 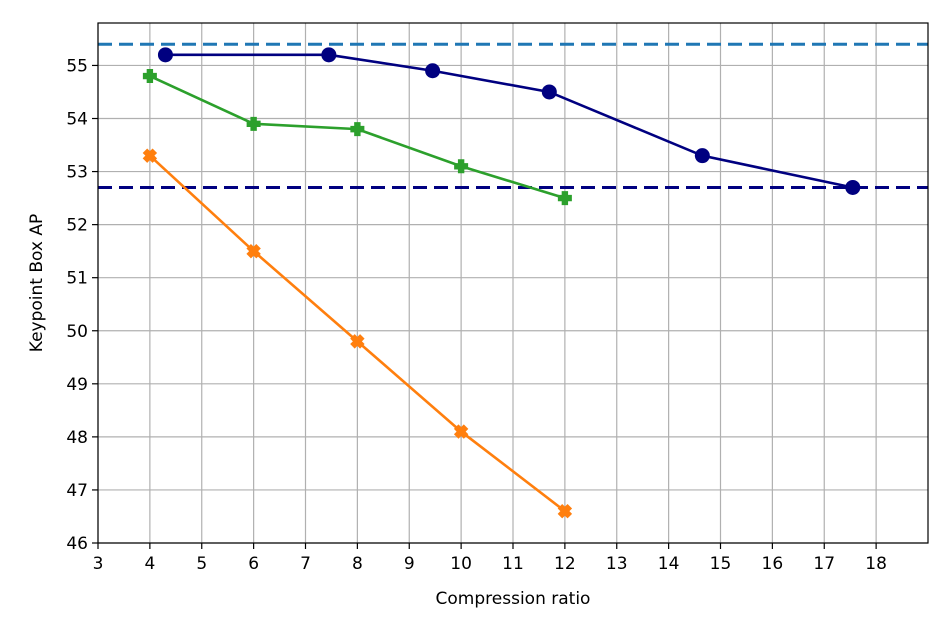 I want to click on x-tick-label: 4, so click(x=149, y=564).